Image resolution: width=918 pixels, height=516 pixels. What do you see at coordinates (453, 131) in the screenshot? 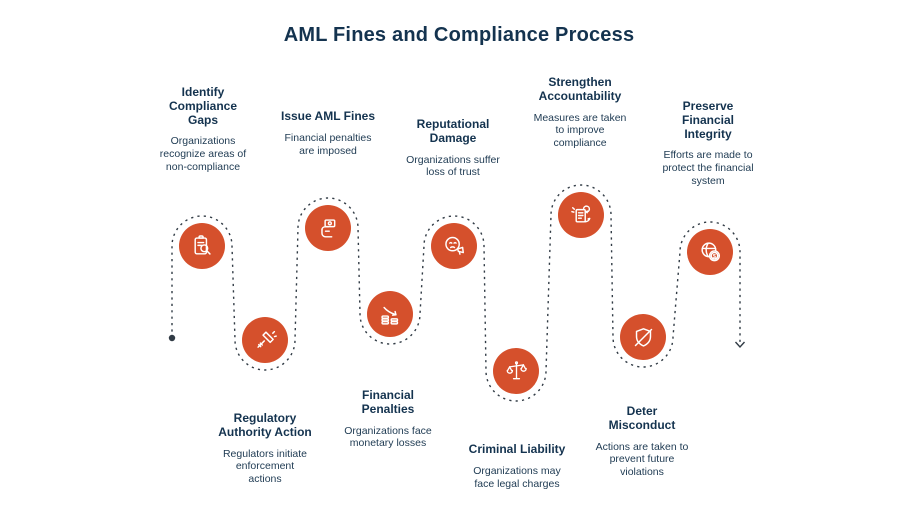
I see `step-title: Reputational Damage` at bounding box center [453, 131].